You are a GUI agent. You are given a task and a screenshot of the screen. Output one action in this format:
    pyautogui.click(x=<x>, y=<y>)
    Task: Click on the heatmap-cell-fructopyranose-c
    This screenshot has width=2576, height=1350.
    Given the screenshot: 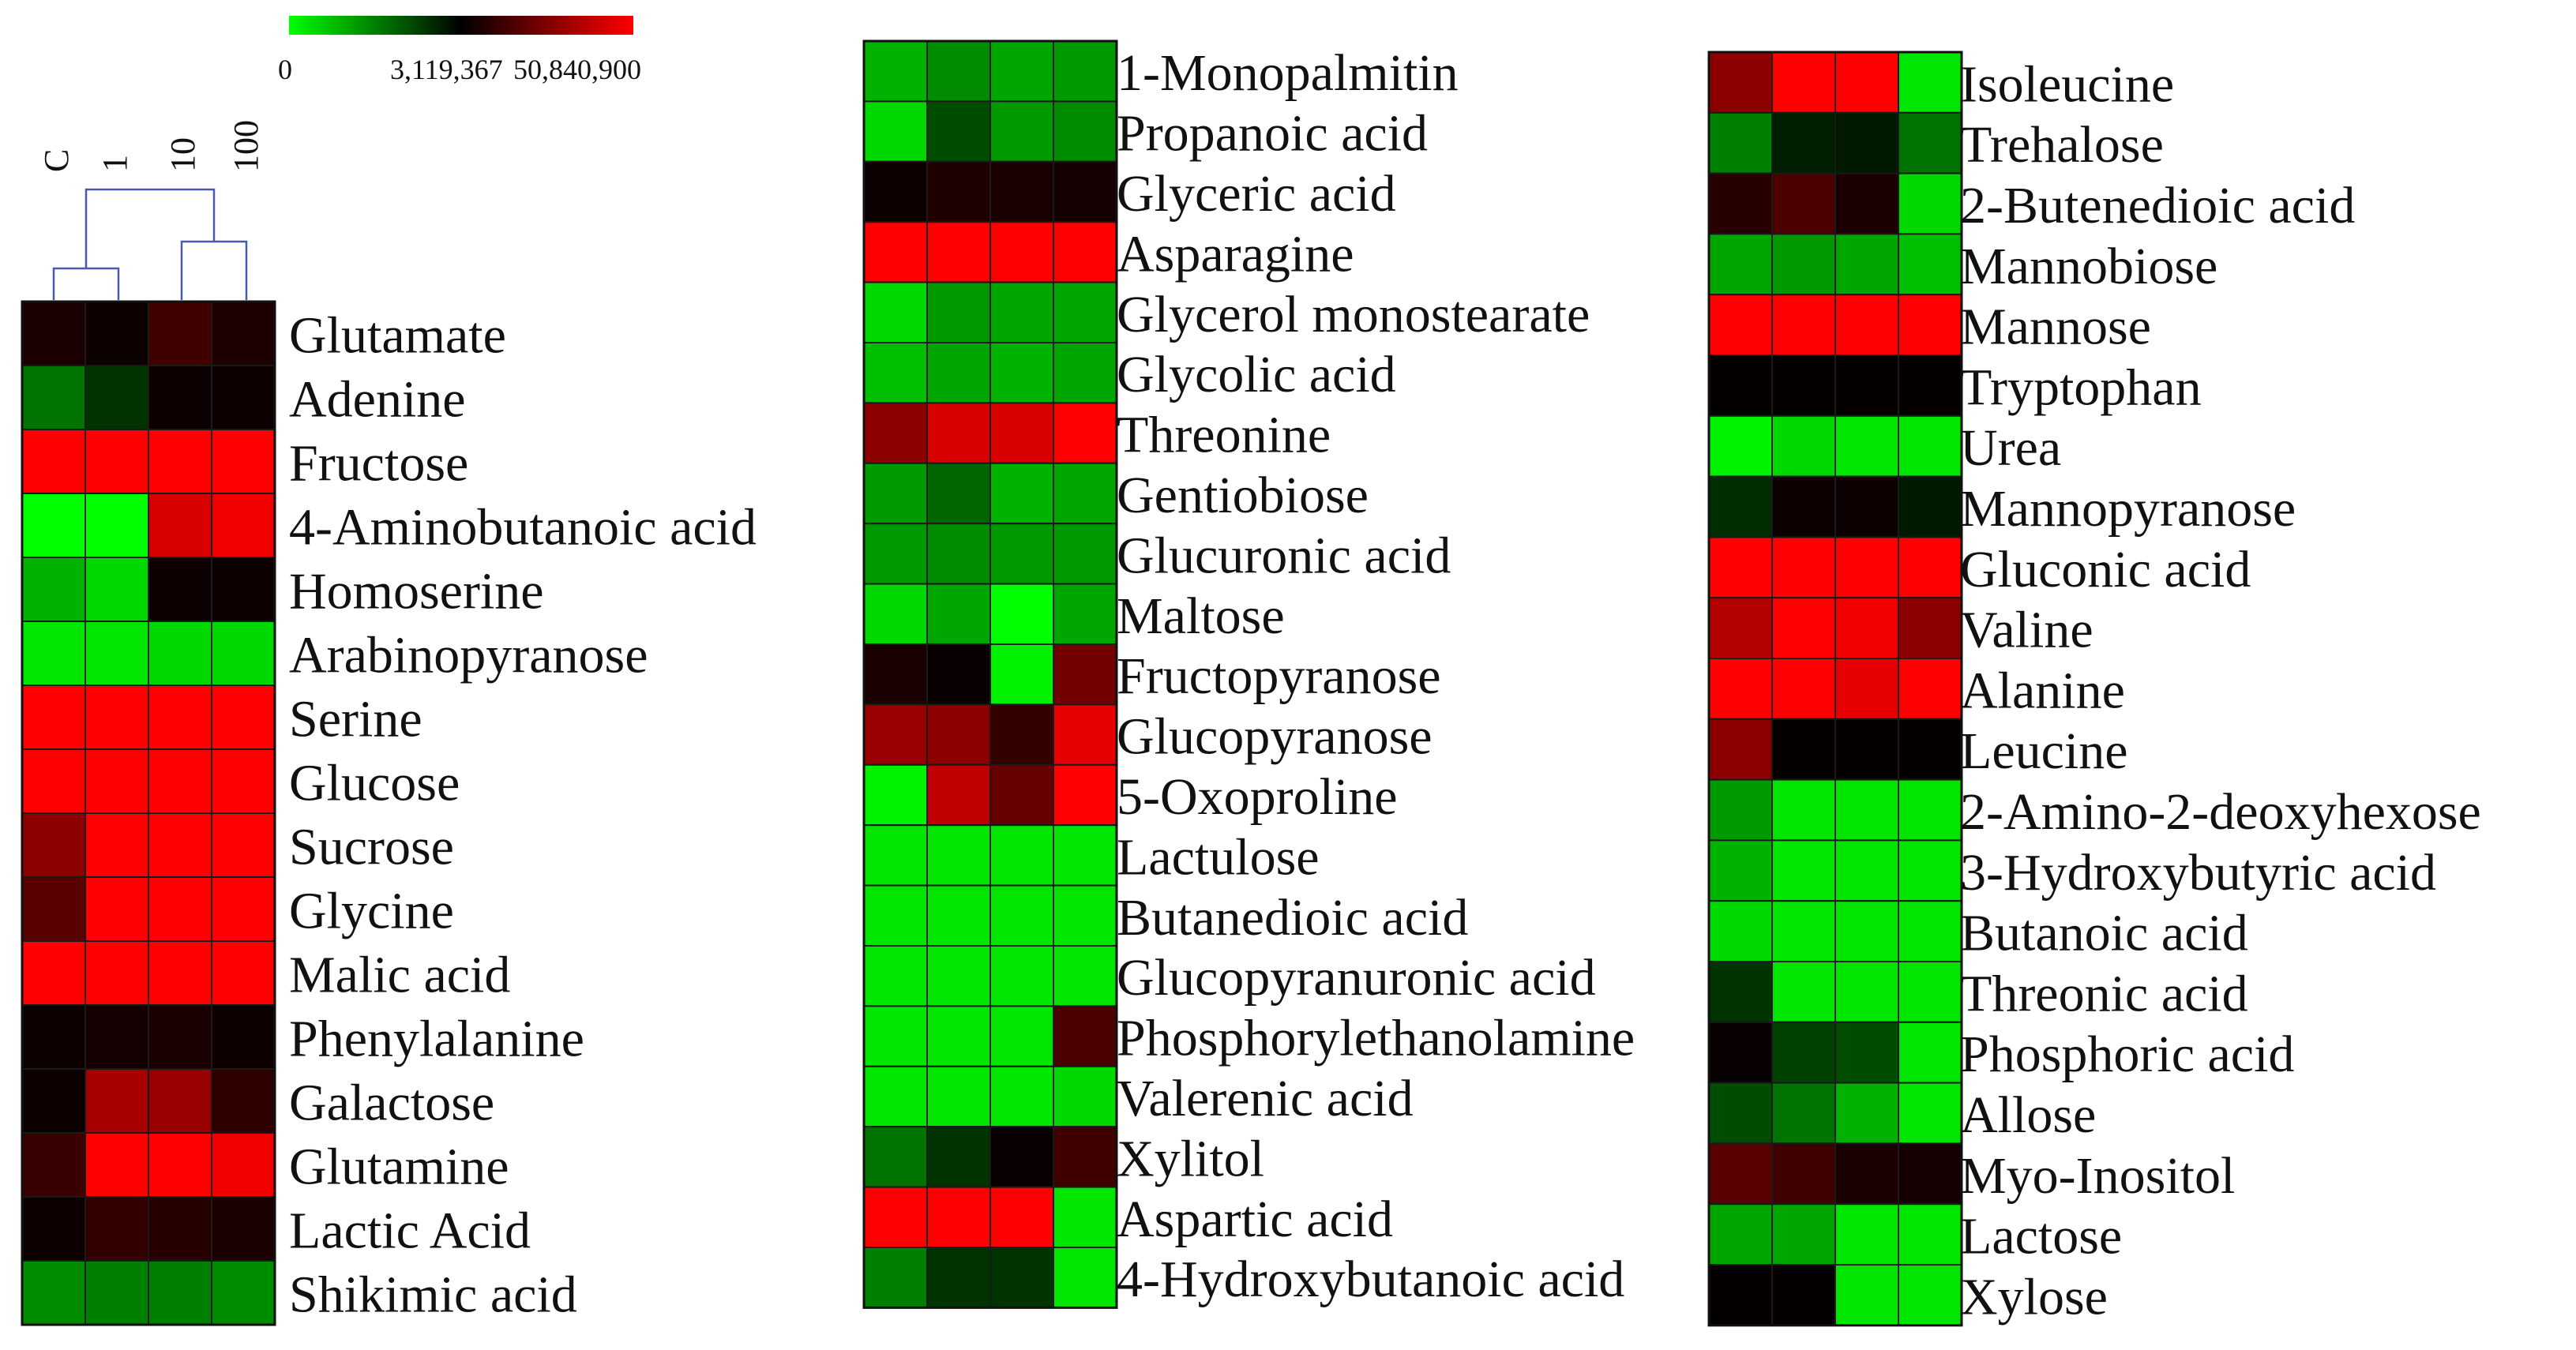 What is the action you would take?
    pyautogui.click(x=895, y=674)
    